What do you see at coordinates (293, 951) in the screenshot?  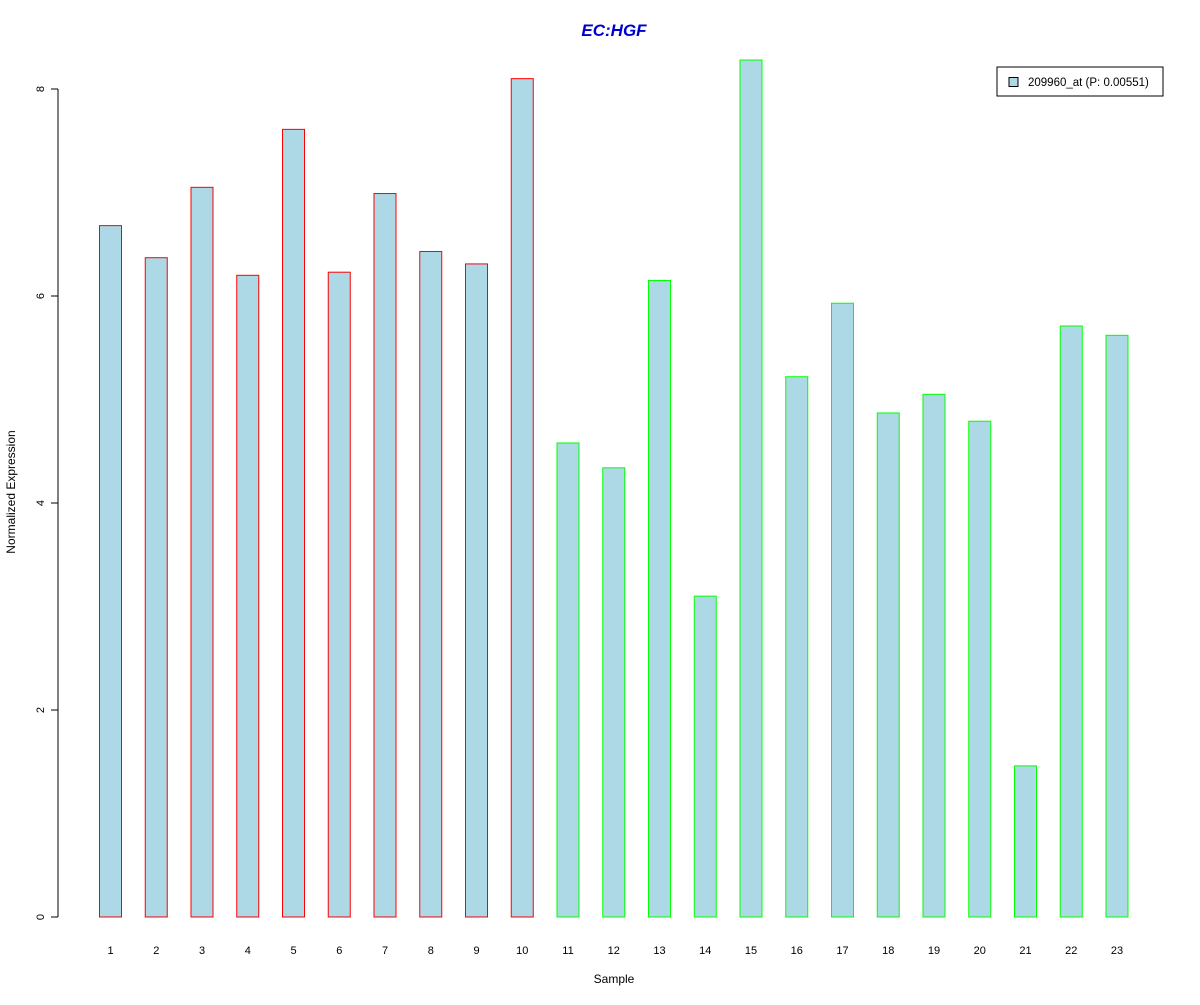 I see `x-tick-label: 5` at bounding box center [293, 951].